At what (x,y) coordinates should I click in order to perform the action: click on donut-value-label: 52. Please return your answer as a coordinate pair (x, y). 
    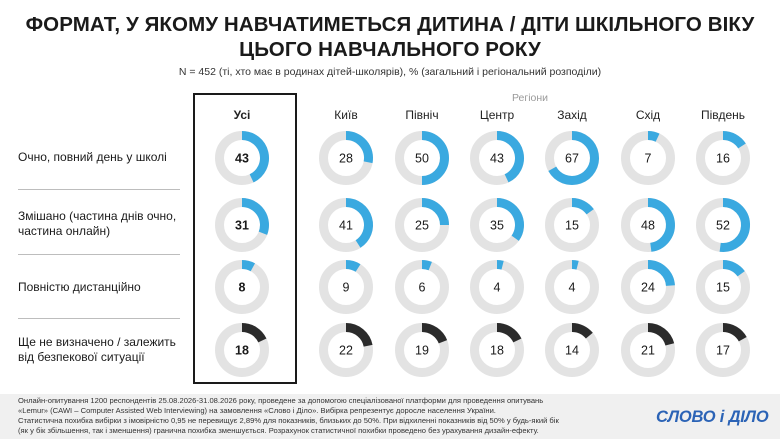
    Looking at the image, I should click on (723, 226).